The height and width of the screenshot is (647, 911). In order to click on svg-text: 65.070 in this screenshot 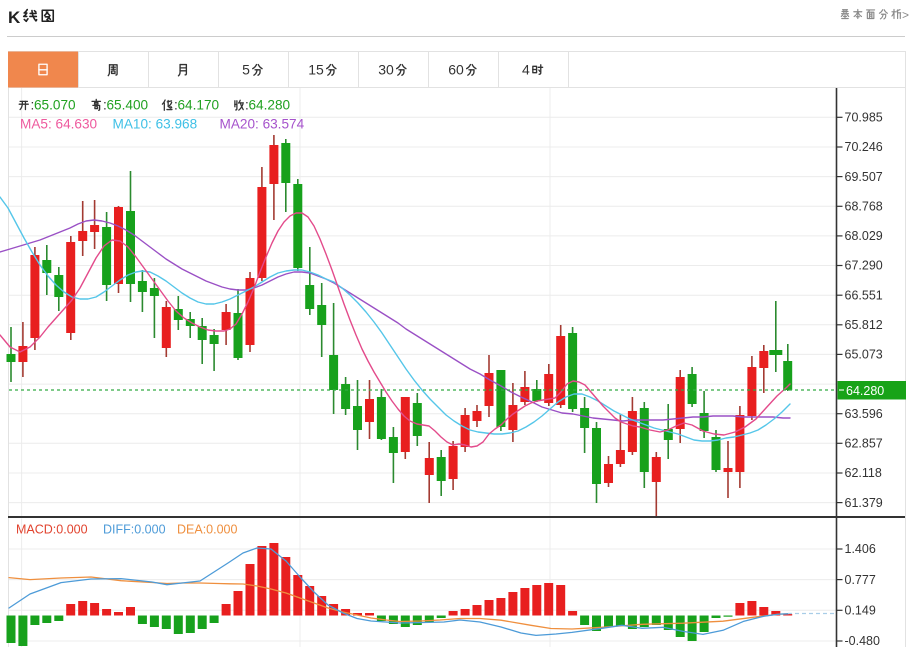, I will do `click(55, 105)`.